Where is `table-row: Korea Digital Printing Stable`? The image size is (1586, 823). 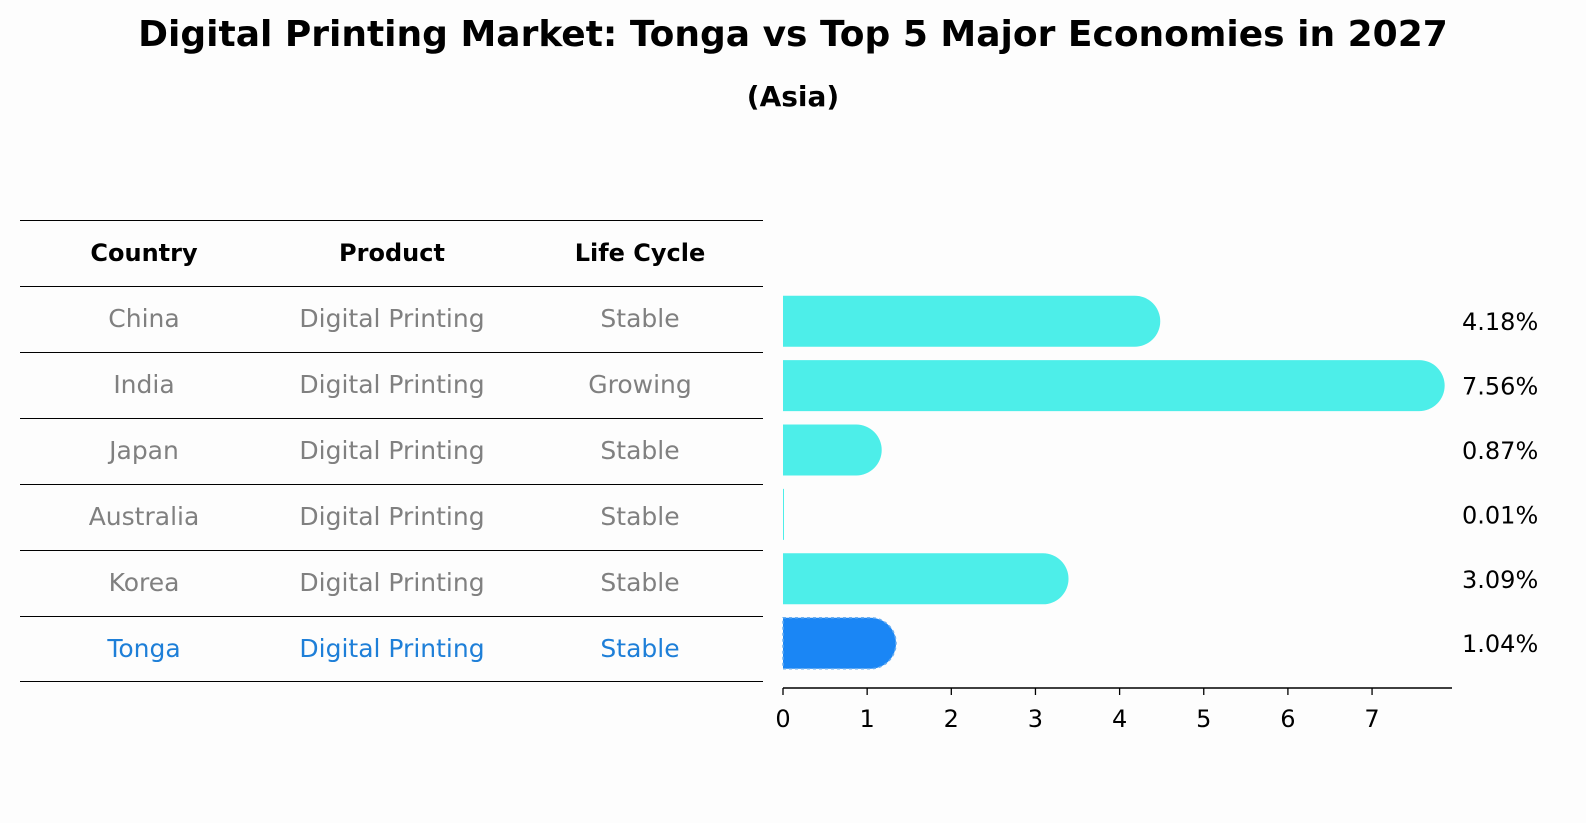
table-row: Korea Digital Printing Stable is located at coordinates (391, 583).